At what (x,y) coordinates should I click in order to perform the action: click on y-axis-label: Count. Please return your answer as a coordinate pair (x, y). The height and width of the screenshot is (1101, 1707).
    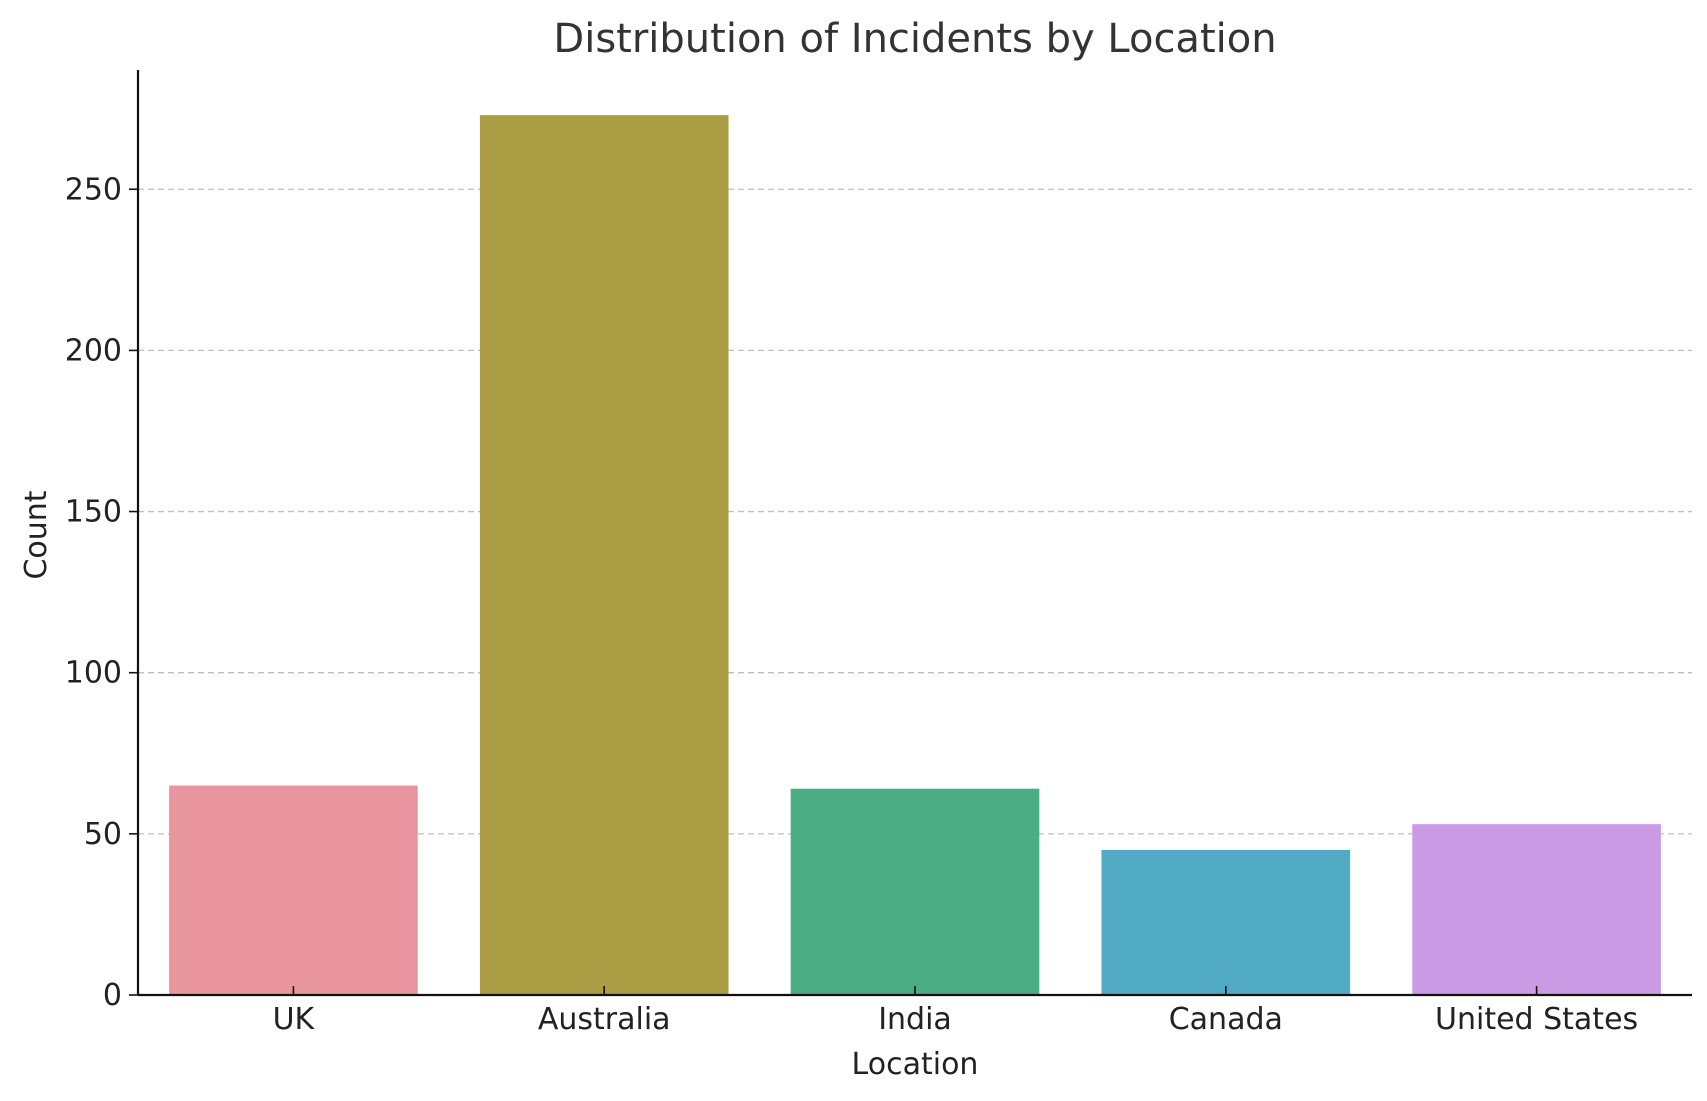
    Looking at the image, I should click on (36, 534).